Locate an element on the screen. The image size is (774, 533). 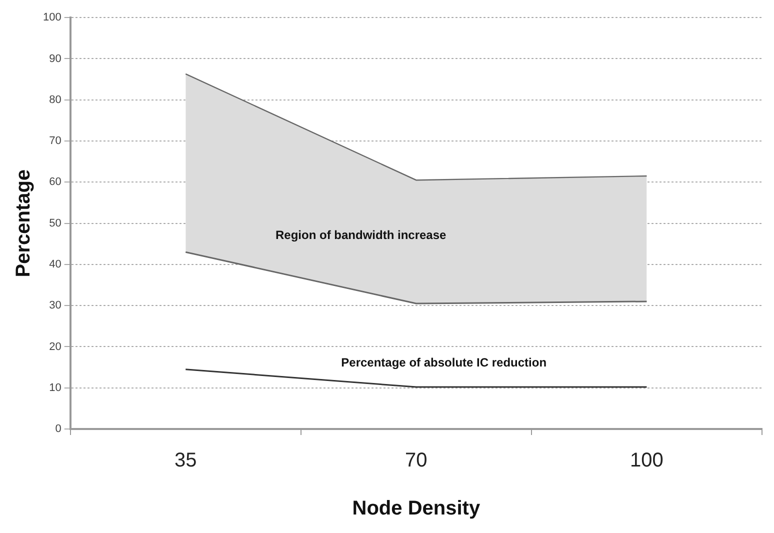
y-axis-title: Percentage is located at coordinates (23, 223).